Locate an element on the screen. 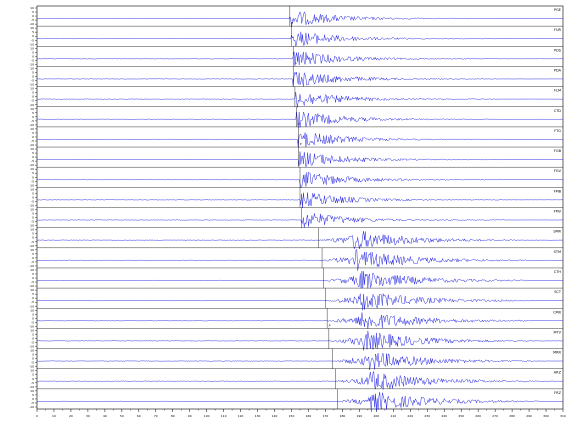 This screenshot has height=440, width=580. x-tick-label: 140 is located at coordinates (275, 416).